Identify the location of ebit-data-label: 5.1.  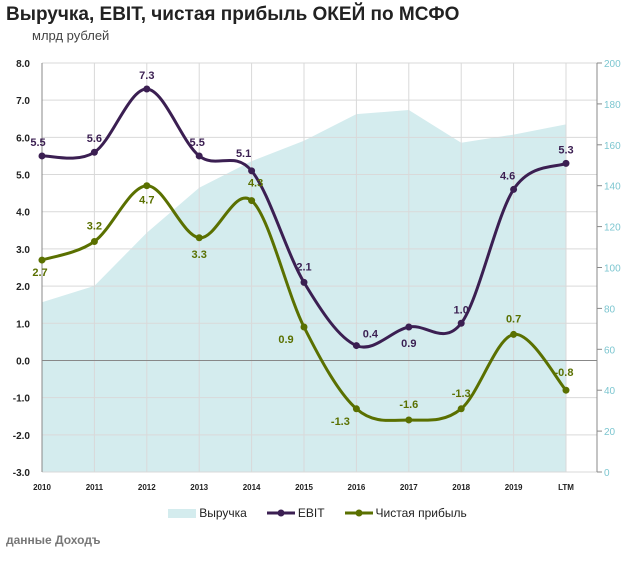
(243, 154).